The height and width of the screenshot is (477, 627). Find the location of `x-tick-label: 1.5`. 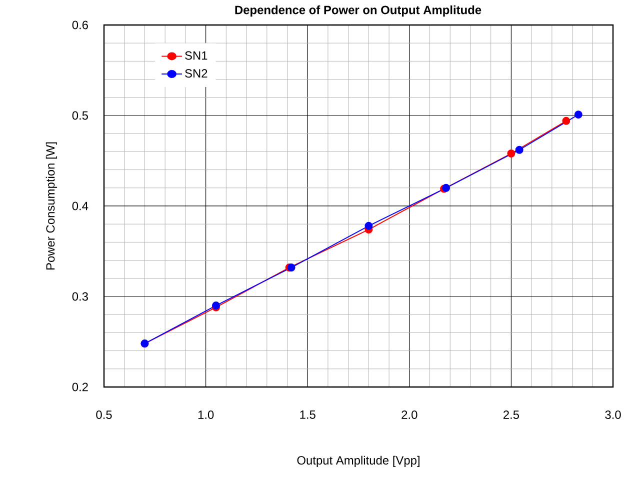

x-tick-label: 1.5 is located at coordinates (308, 414).